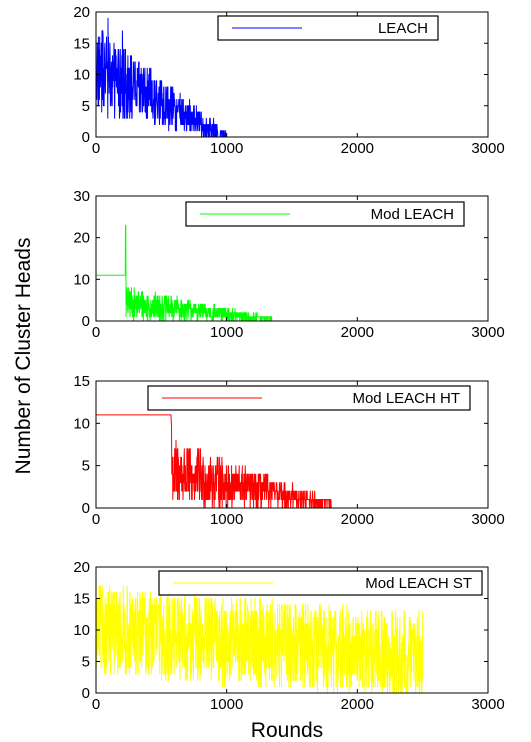  What do you see at coordinates (81, 196) in the screenshot?
I see `y-tick-label: 30` at bounding box center [81, 196].